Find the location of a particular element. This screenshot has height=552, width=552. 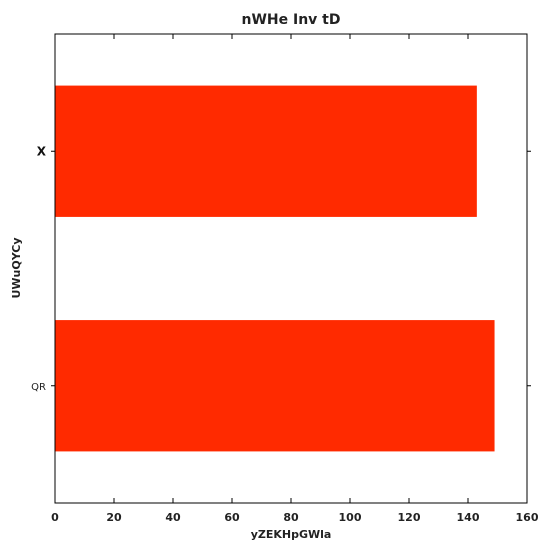

y-tick-label-x: X is located at coordinates (42, 151).